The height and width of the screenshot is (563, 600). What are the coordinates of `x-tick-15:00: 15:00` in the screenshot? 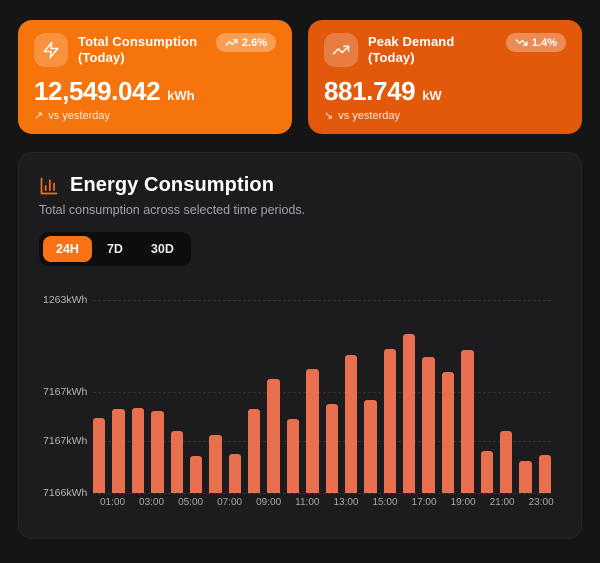 It's located at (385, 502).